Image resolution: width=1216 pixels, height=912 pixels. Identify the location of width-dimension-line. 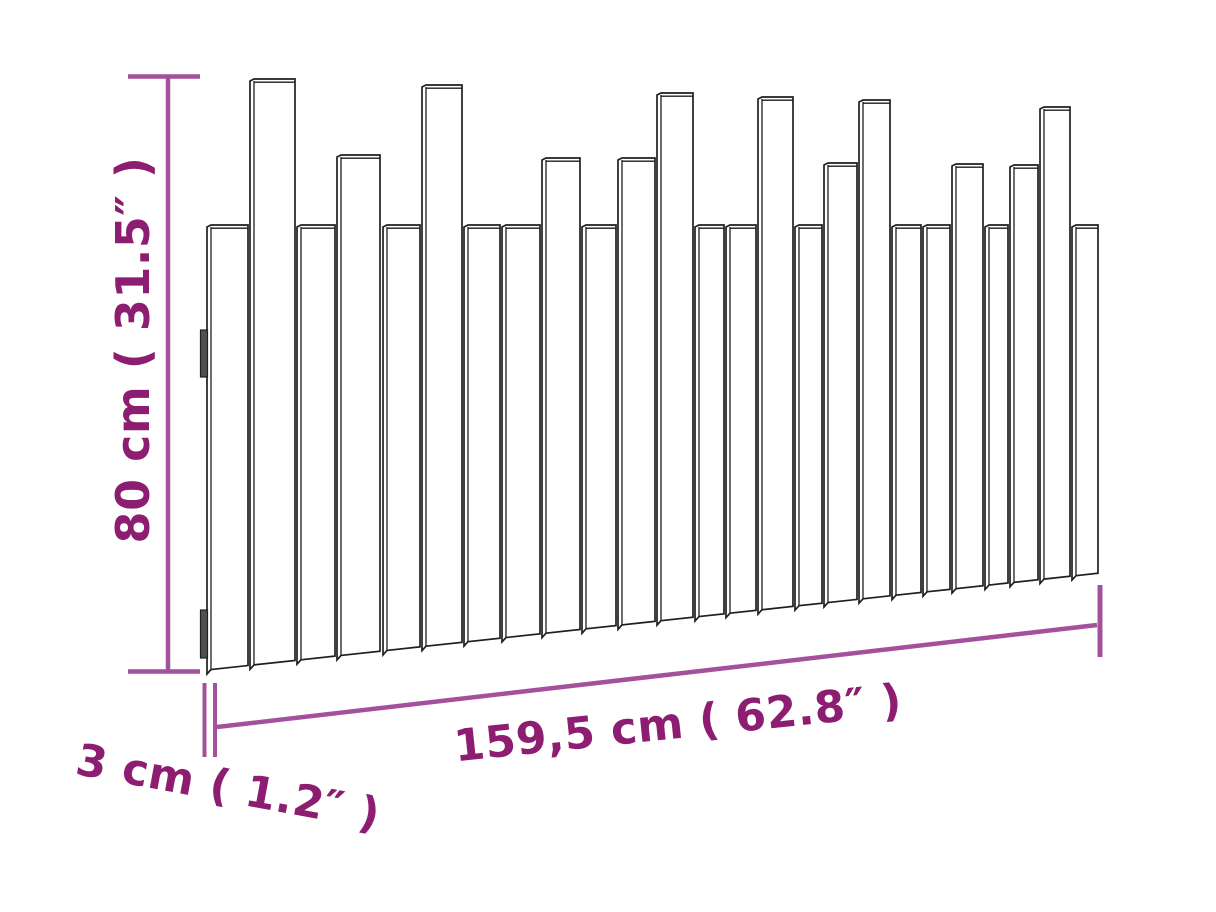
(657, 676).